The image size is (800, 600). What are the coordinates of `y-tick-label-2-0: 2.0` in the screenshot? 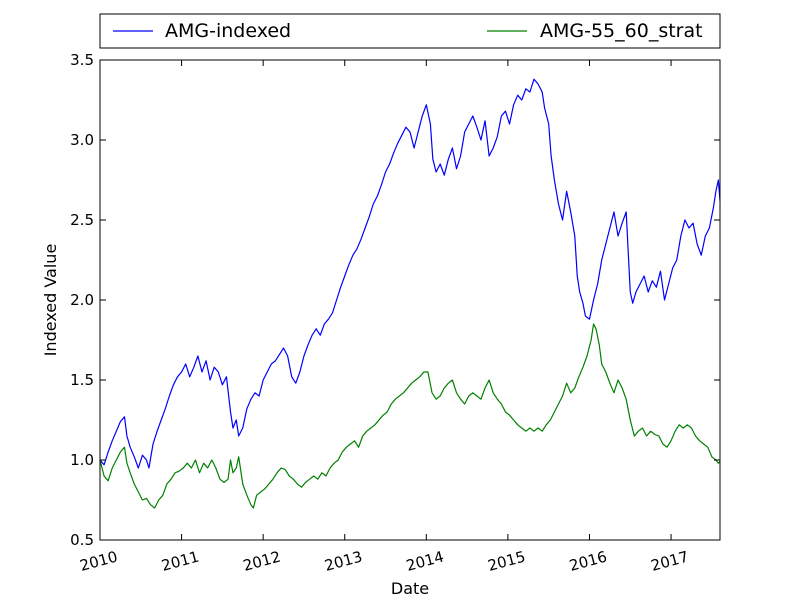 It's located at (82, 300).